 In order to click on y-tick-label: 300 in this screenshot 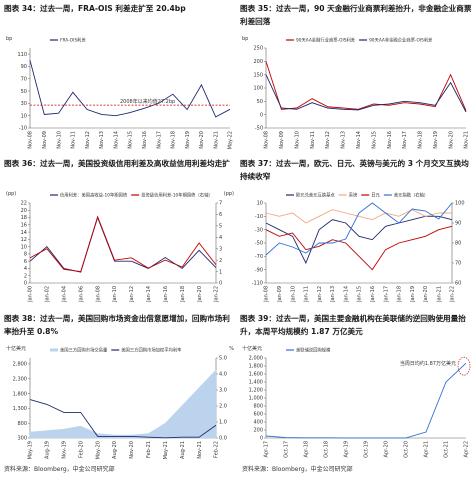, I will do `click(22, 439)`.